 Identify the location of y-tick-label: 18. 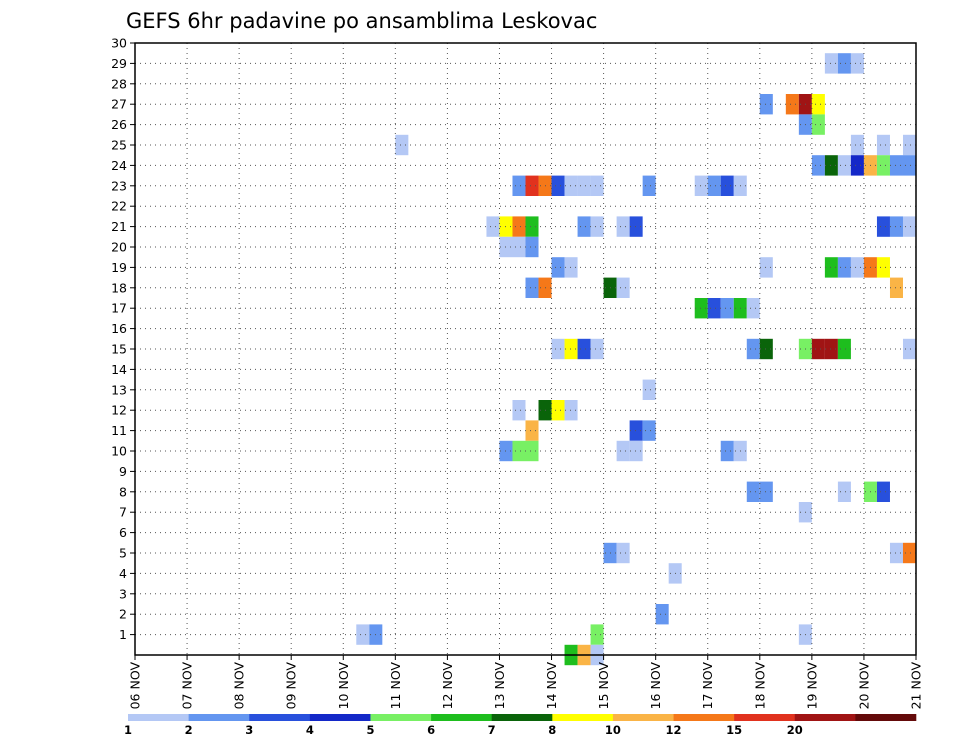
(119, 287).